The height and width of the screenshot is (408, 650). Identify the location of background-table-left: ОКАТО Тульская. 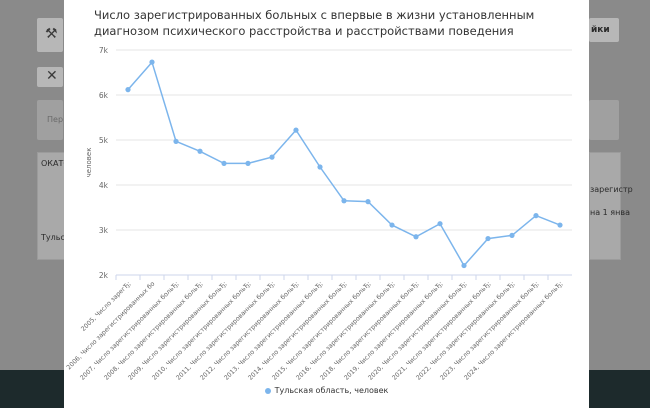
(58, 206).